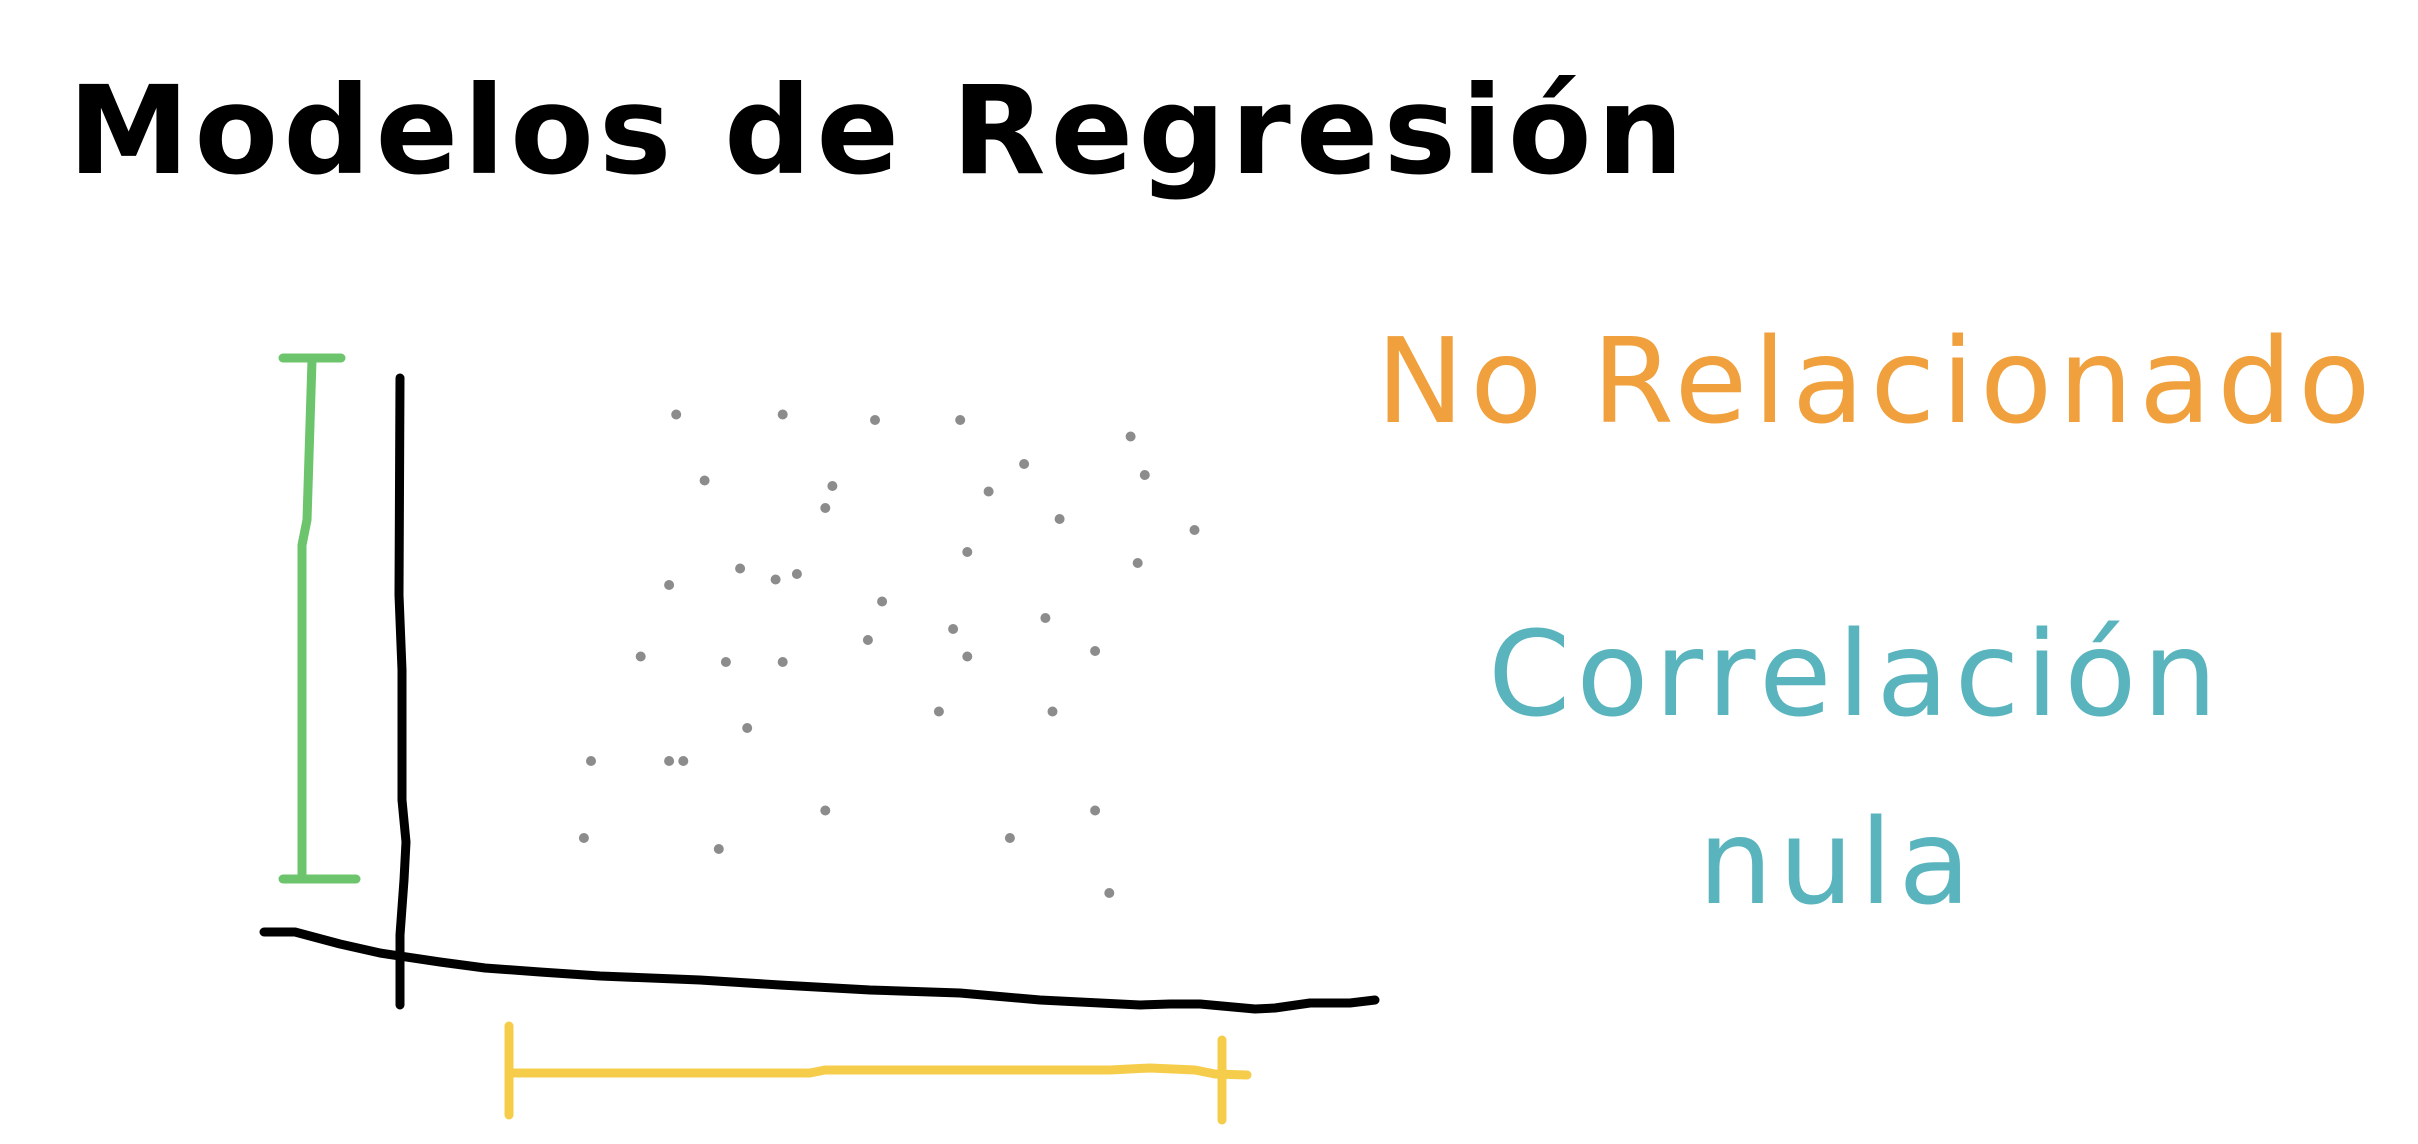  What do you see at coordinates (319, 618) in the screenshot?
I see `y-range-bracket` at bounding box center [319, 618].